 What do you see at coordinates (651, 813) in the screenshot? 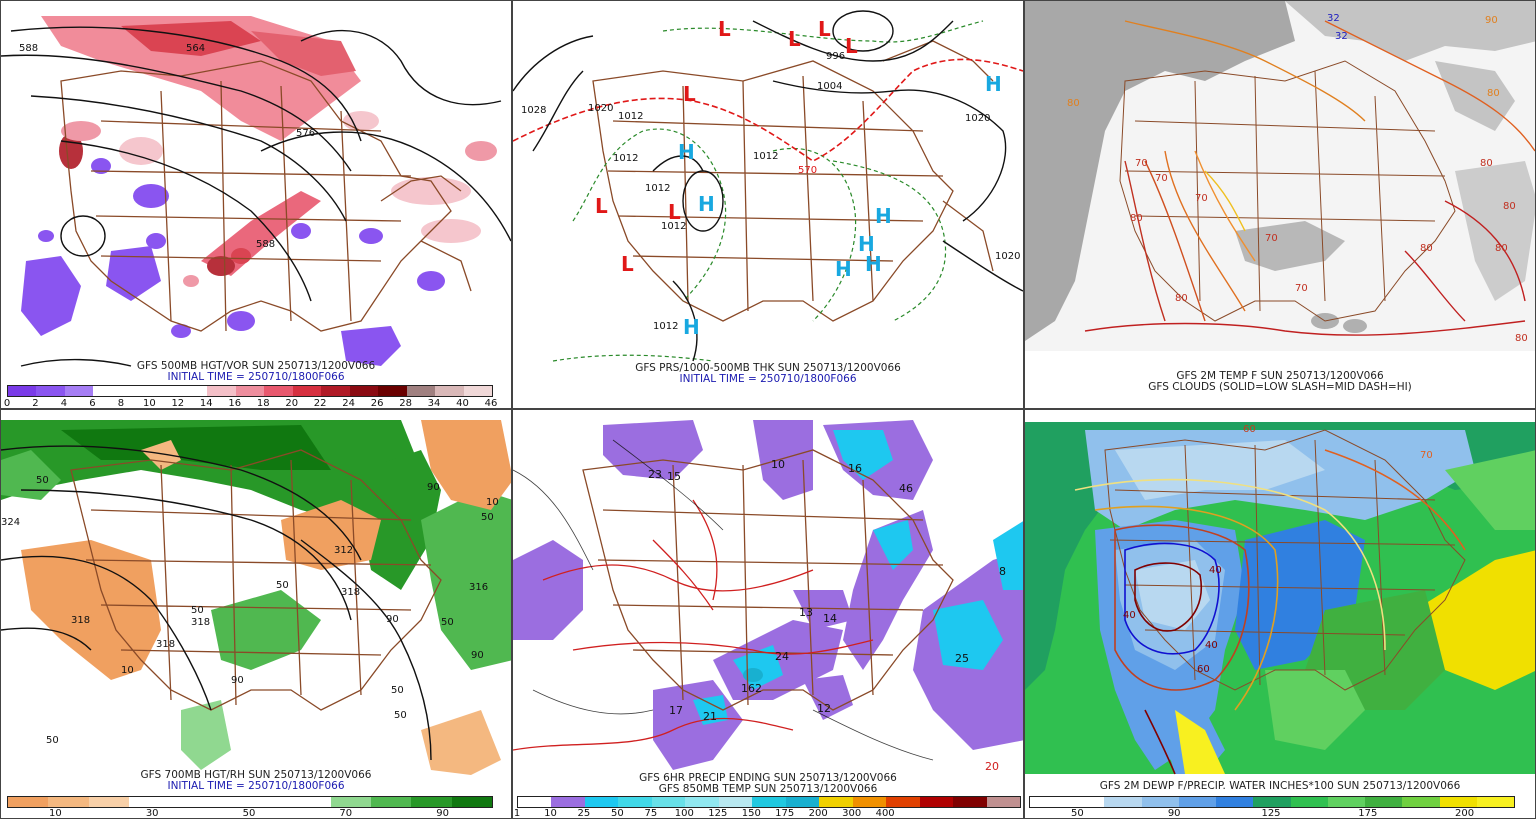
I see `colorbar-tick-label: 75` at bounding box center [651, 813].